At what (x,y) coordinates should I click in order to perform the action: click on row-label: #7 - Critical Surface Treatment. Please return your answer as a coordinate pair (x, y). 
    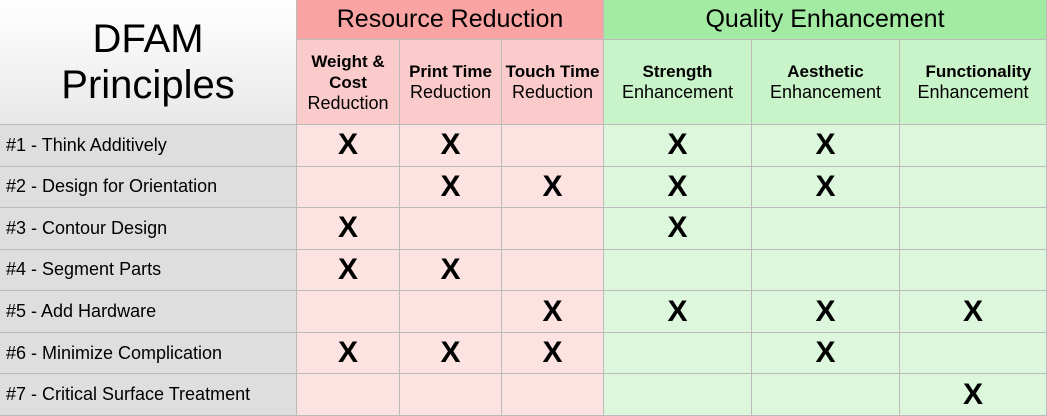
    Looking at the image, I should click on (148, 395).